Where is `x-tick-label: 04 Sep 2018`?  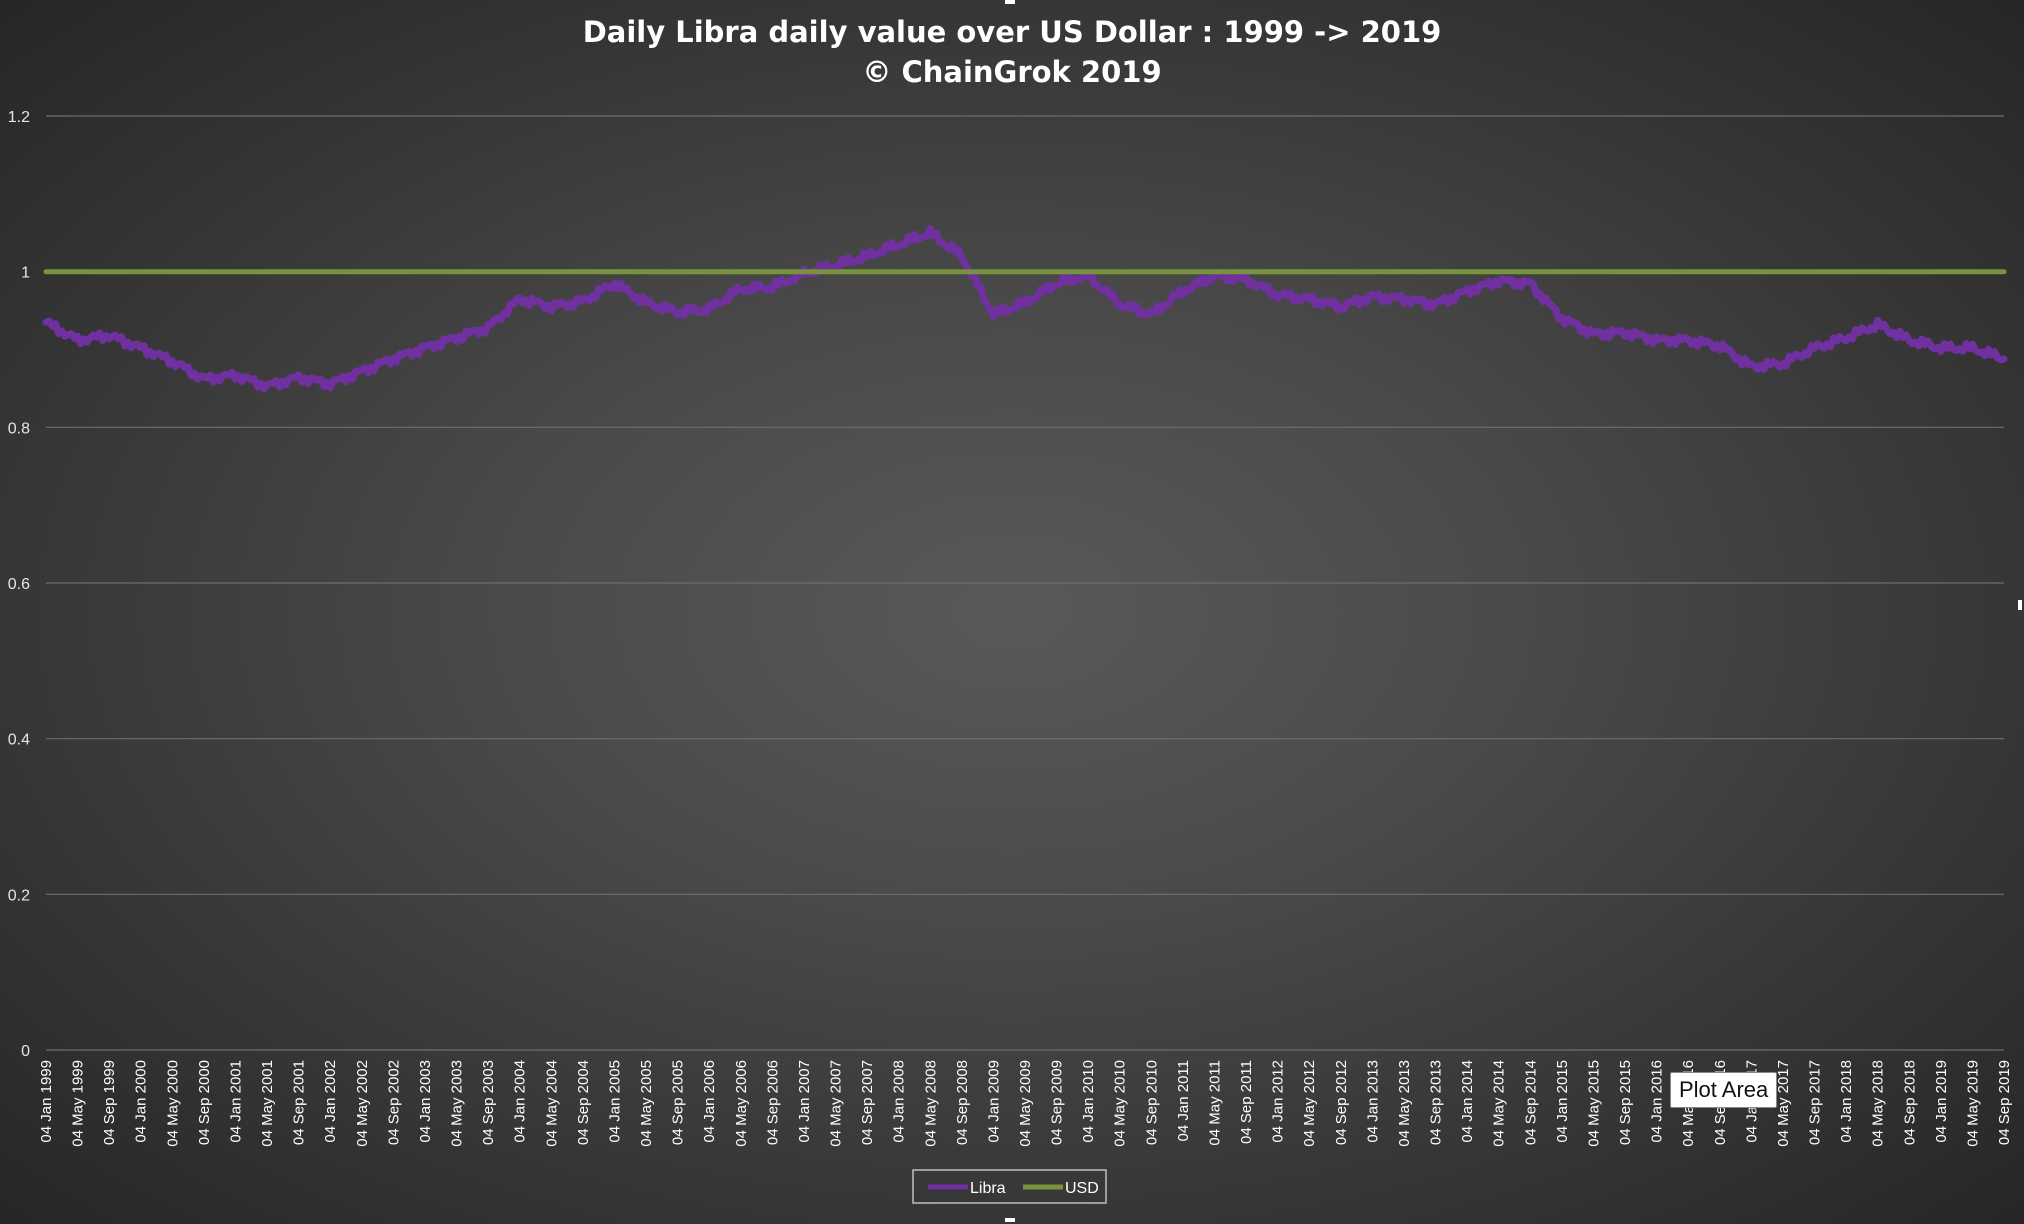
x-tick-label: 04 Sep 2018 is located at coordinates (1909, 1102).